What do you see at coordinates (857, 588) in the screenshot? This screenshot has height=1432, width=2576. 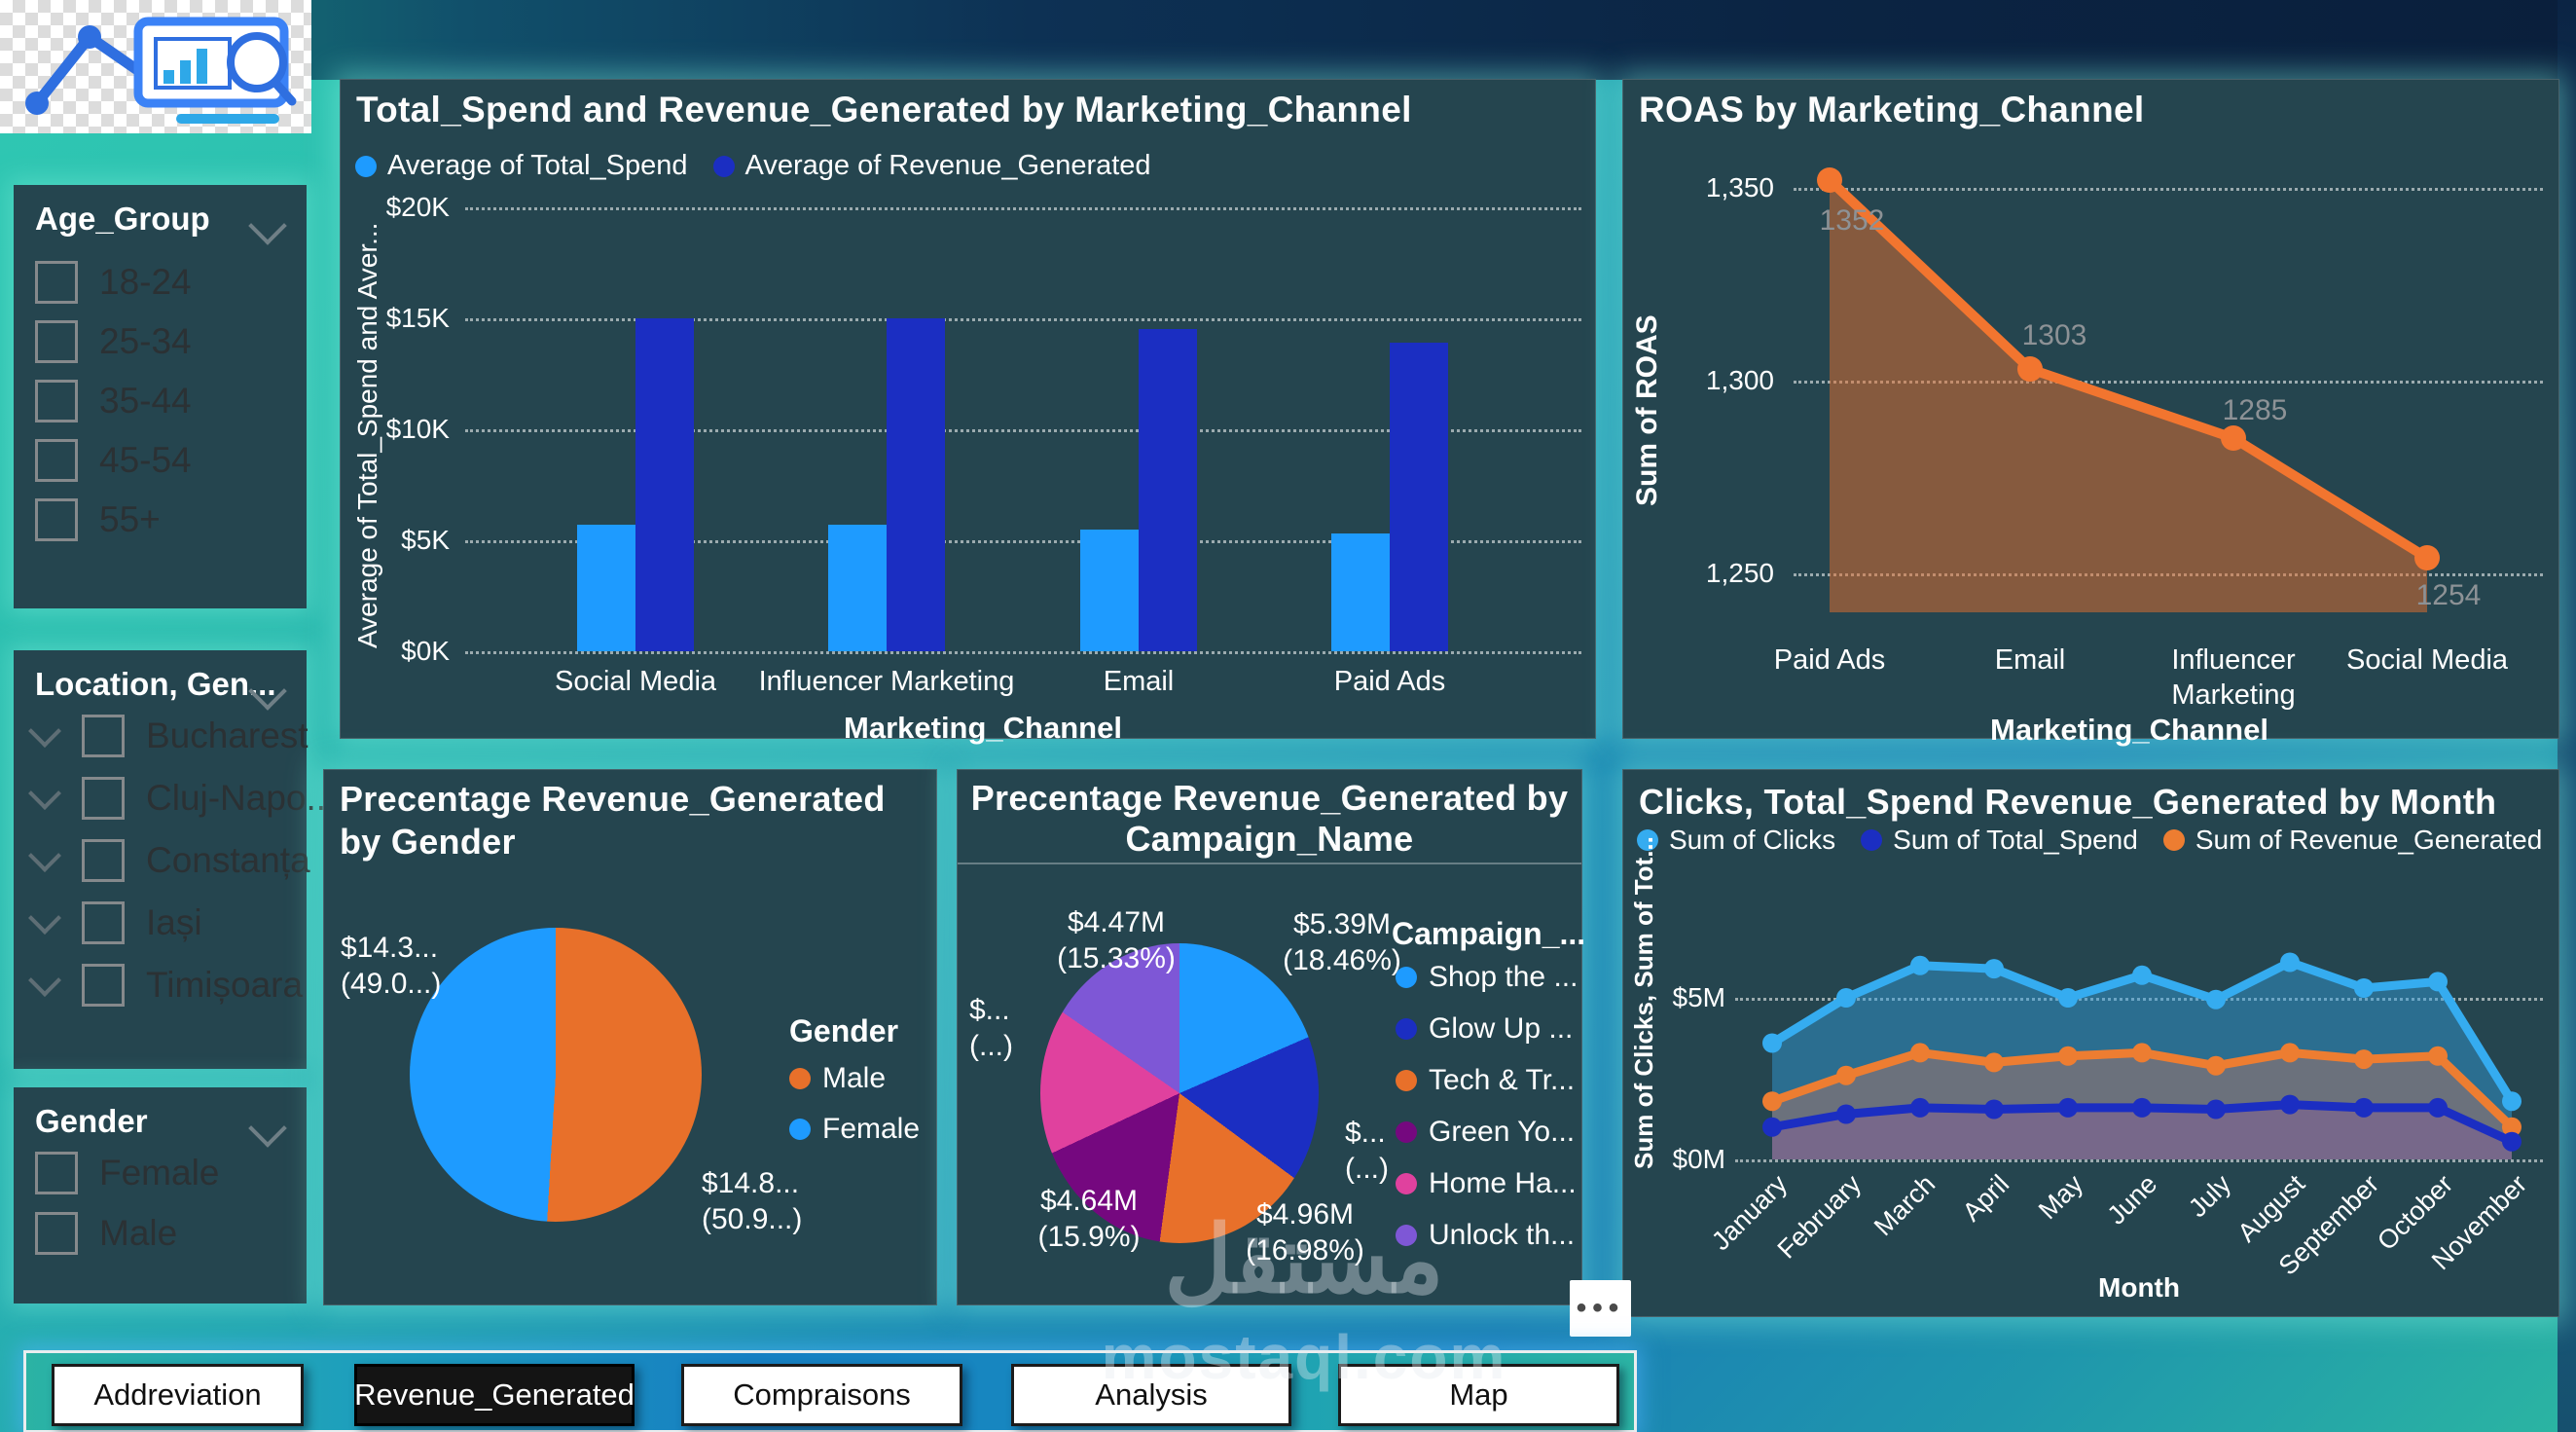 I see `bar-Influencer Marketing-spend` at bounding box center [857, 588].